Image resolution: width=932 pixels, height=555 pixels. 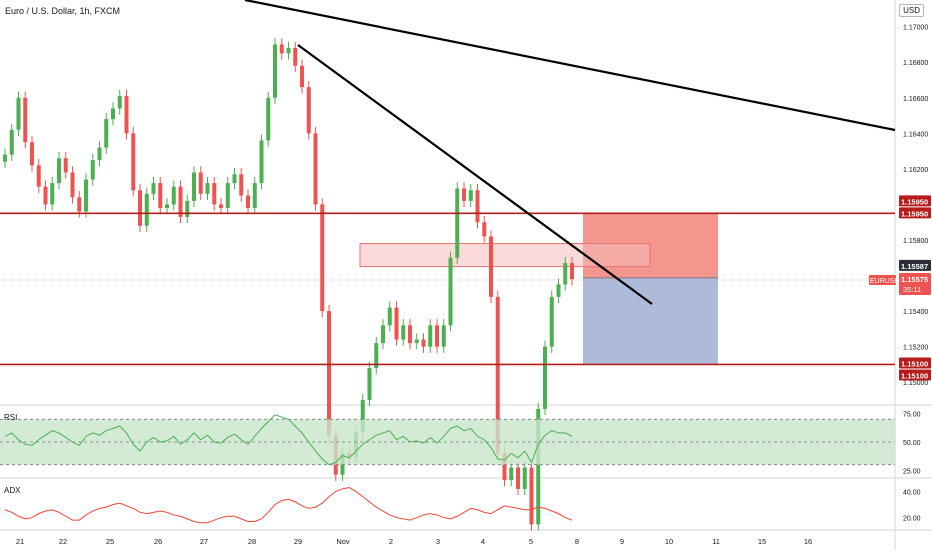 I want to click on adx-line, so click(x=288, y=505).